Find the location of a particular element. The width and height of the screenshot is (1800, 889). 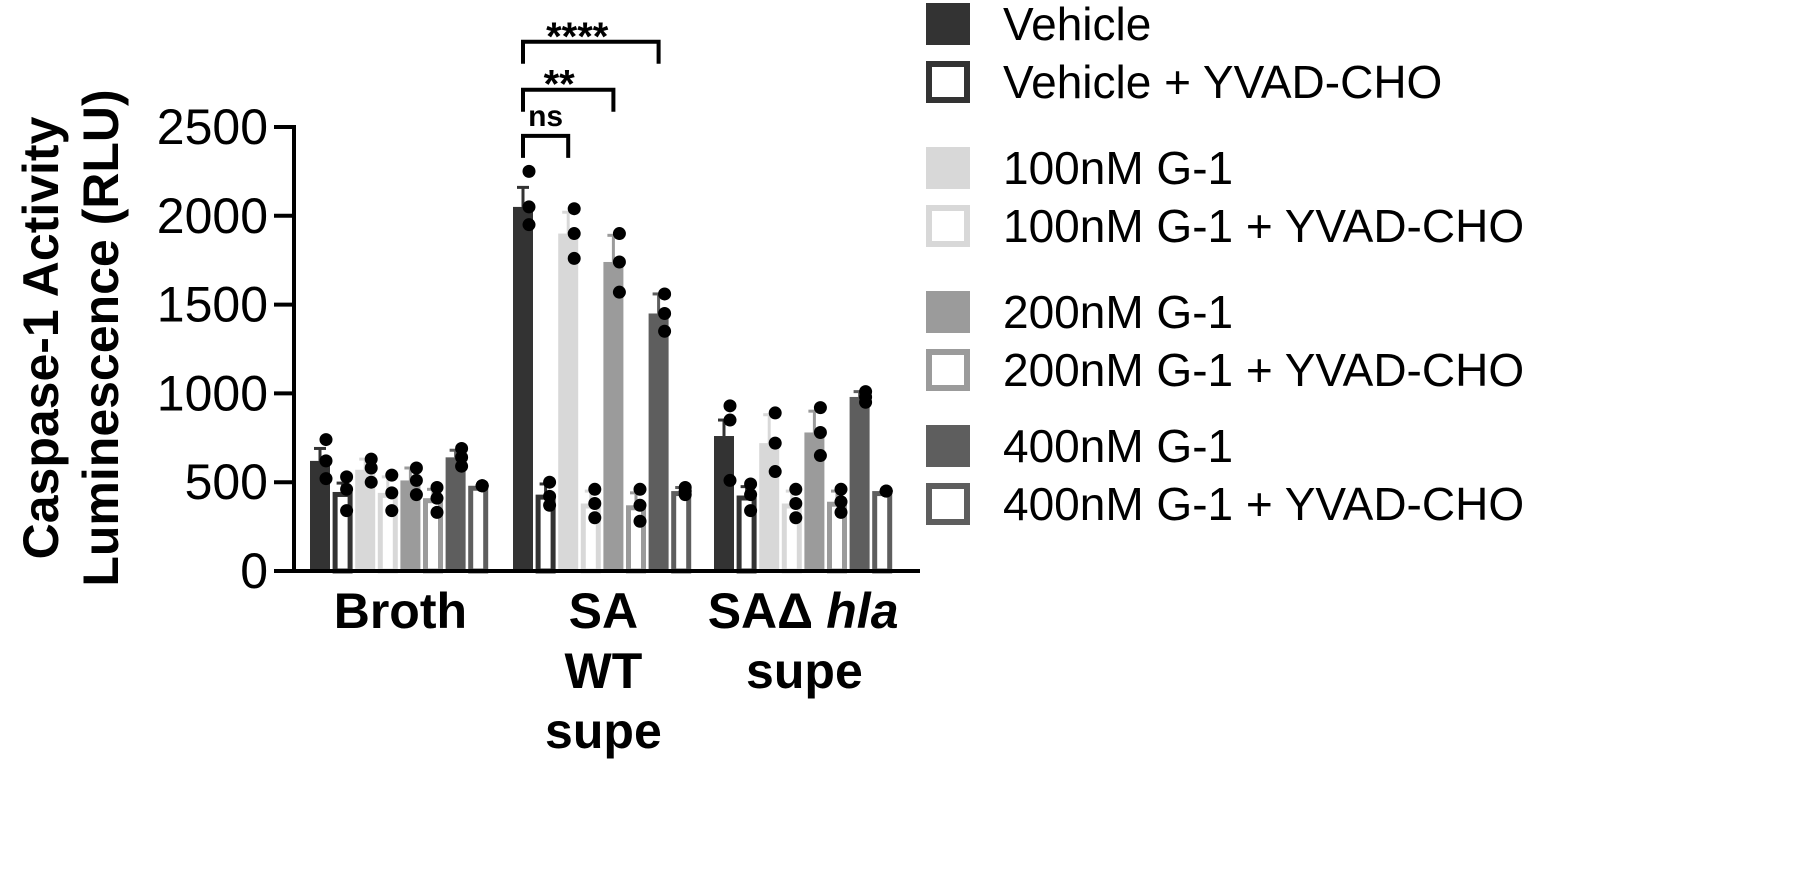

legend-label: 200nM G-1 is located at coordinates (1118, 312).